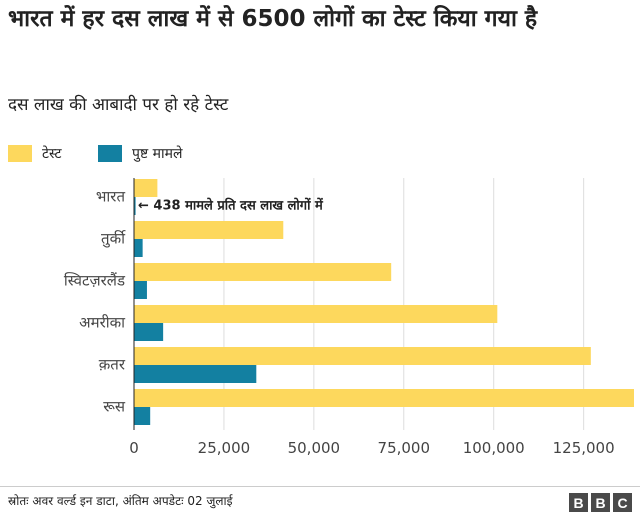 The height and width of the screenshot is (517, 640). I want to click on annotation-text: ← 438 मामले प्रति दस लाख लोगों में, so click(231, 206).